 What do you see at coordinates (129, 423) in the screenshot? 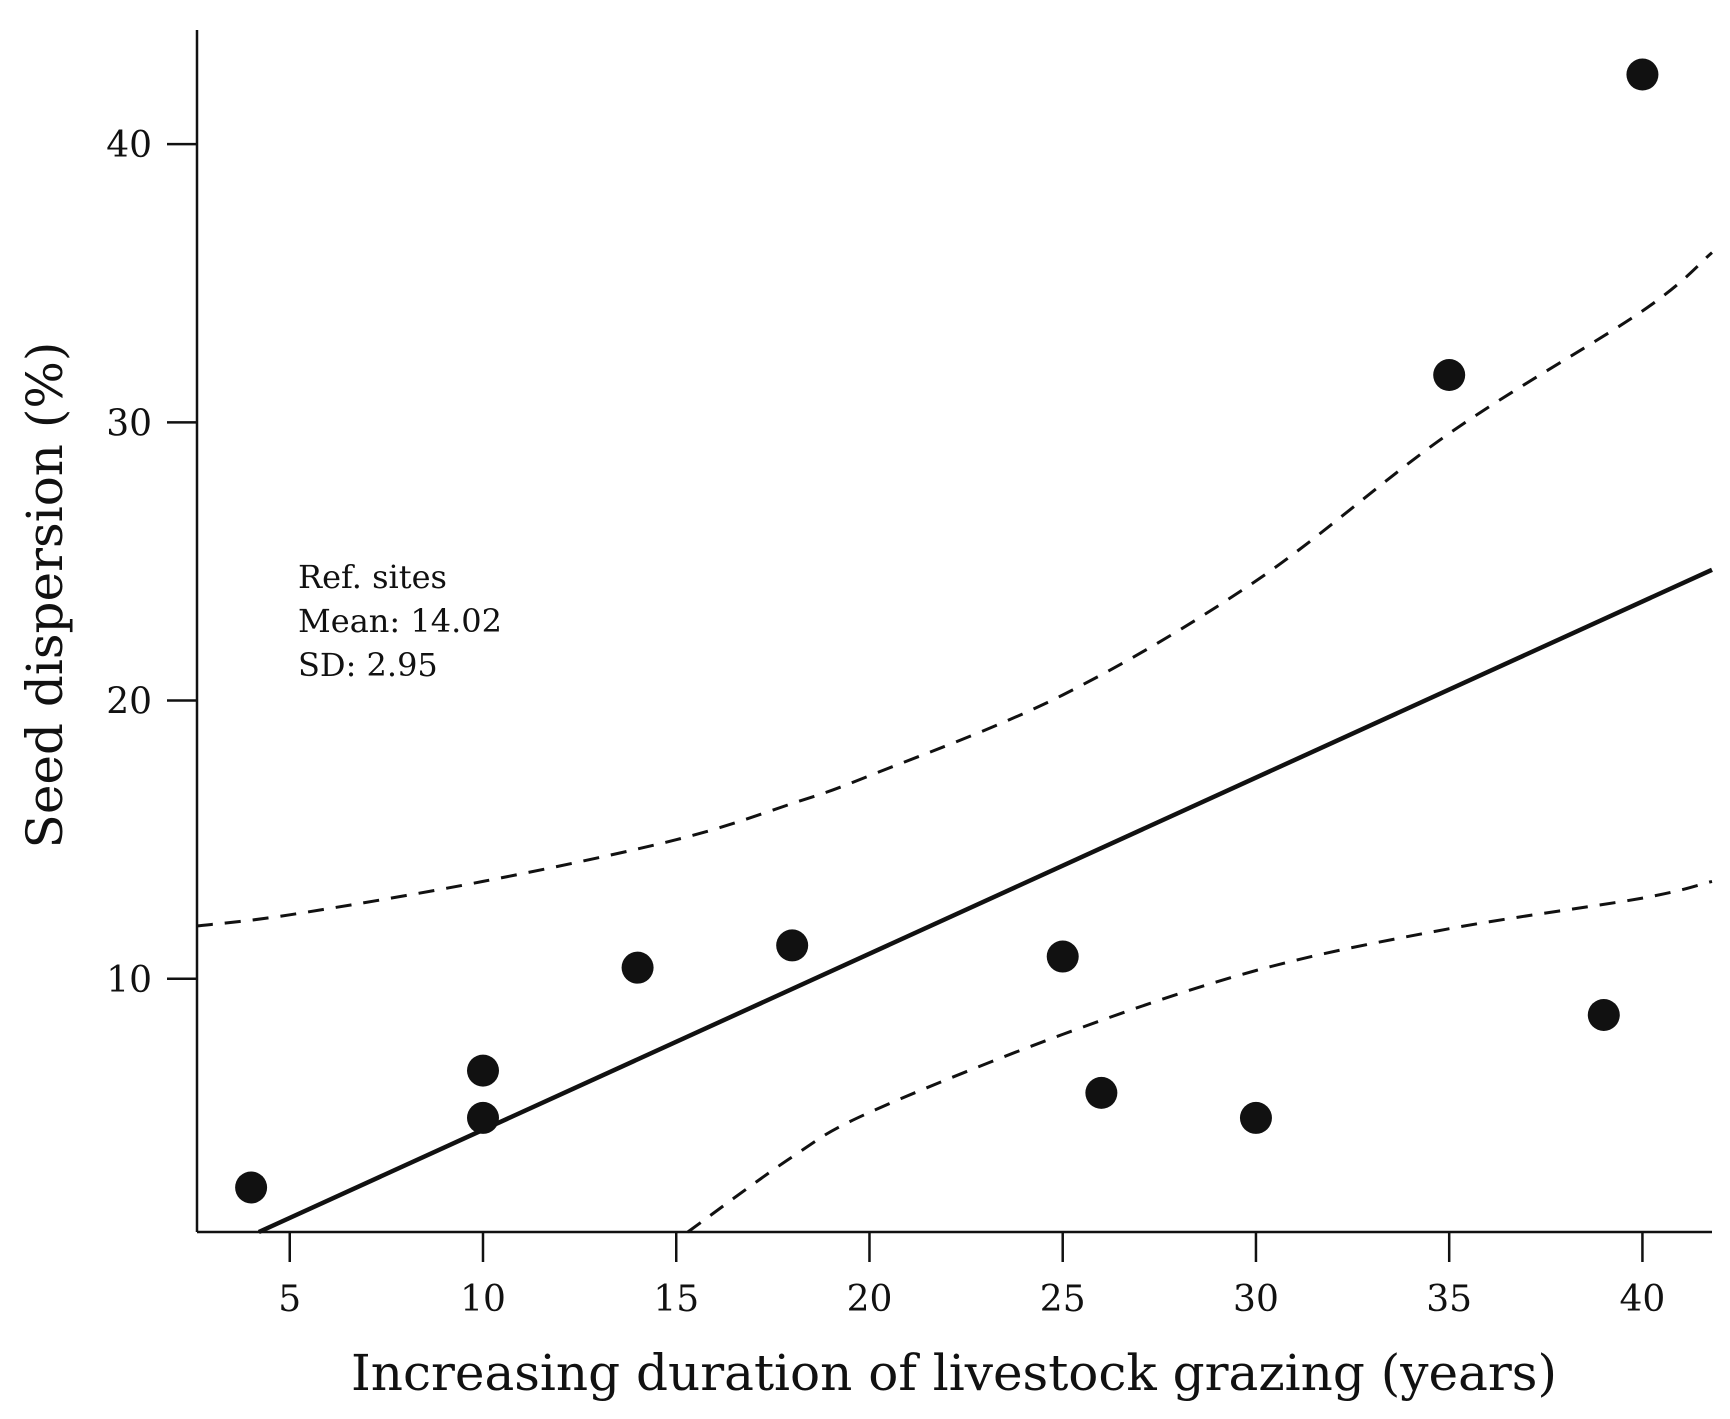
I see `y-tick-label-30: 30` at bounding box center [129, 423].